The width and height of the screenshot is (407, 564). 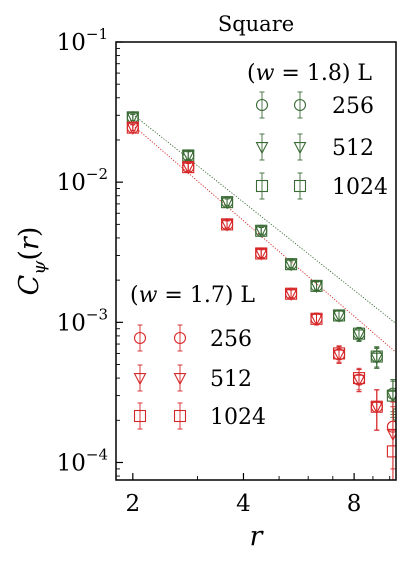 What do you see at coordinates (132, 504) in the screenshot?
I see `x-tick-label-0: 2` at bounding box center [132, 504].